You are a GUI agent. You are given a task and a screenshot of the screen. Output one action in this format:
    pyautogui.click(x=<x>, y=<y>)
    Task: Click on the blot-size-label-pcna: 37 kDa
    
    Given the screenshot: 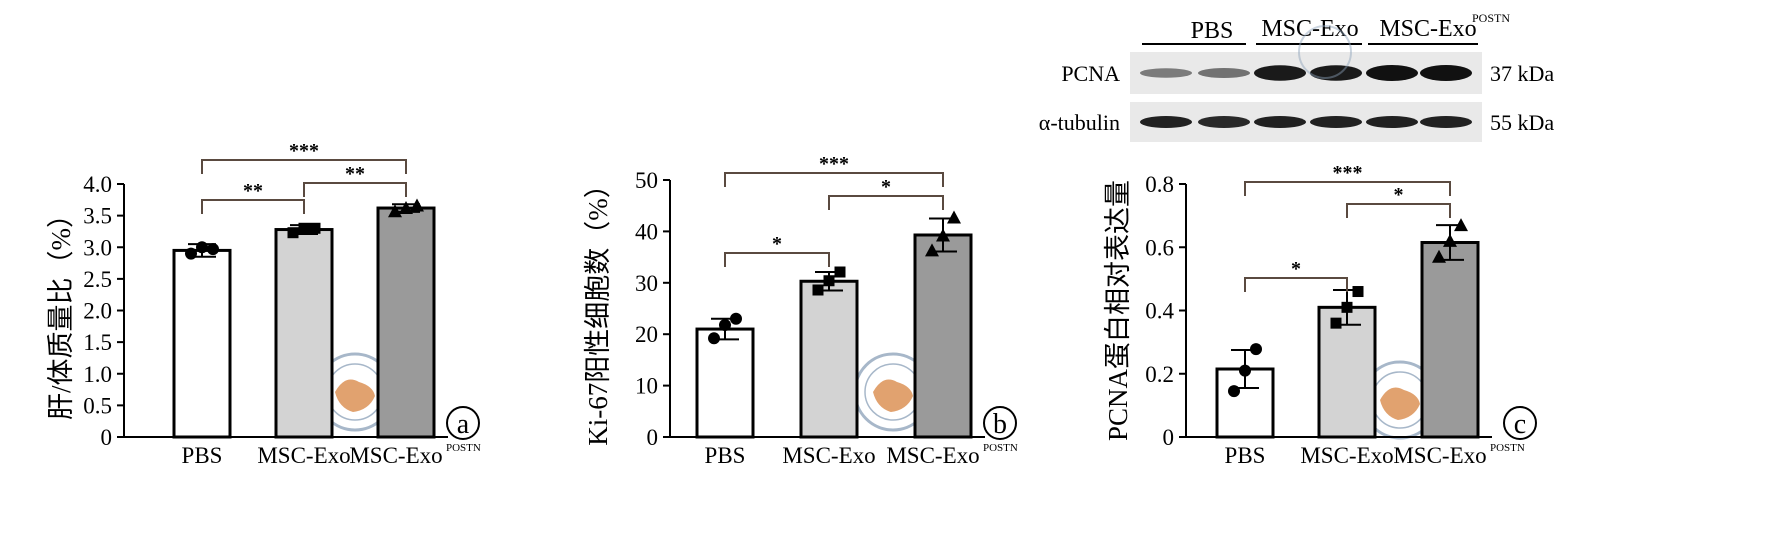 What is the action you would take?
    pyautogui.click(x=1522, y=73)
    